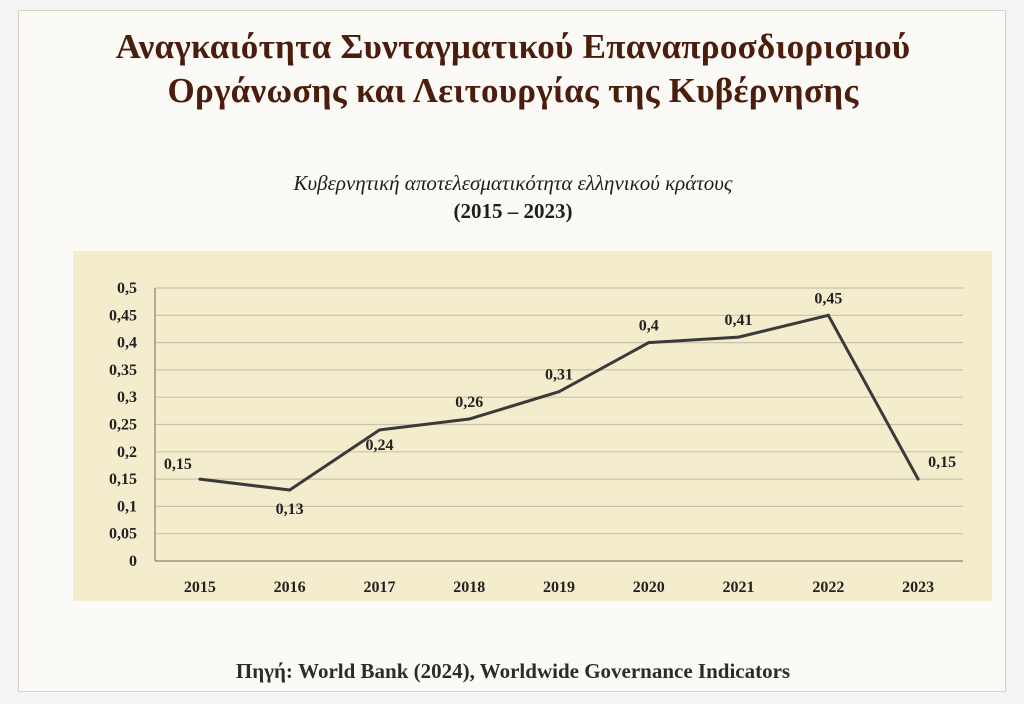 This screenshot has width=1024, height=704. What do you see at coordinates (559, 375) in the screenshot?
I see `data-label: 0,31` at bounding box center [559, 375].